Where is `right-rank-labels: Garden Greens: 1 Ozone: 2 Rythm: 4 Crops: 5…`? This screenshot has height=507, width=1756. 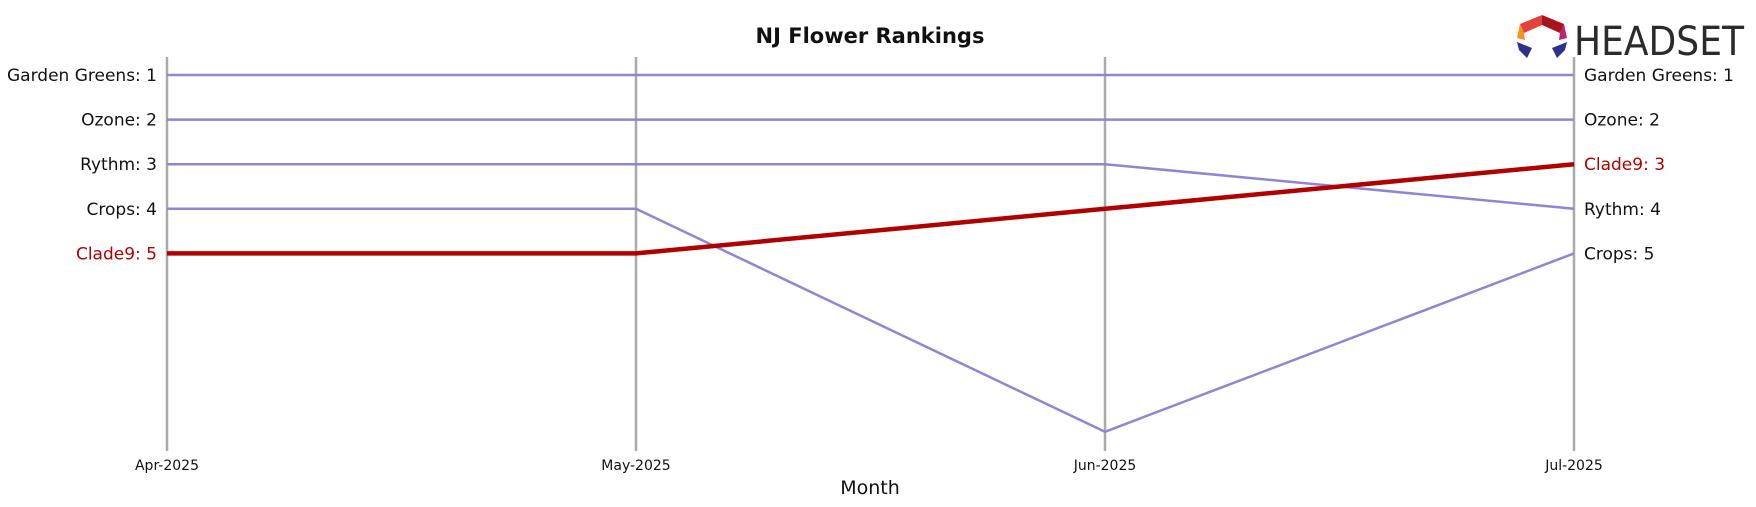
right-rank-labels: Garden Greens: 1 Ozone: 2 Rythm: 4 Crops: 5… is located at coordinates (1659, 165).